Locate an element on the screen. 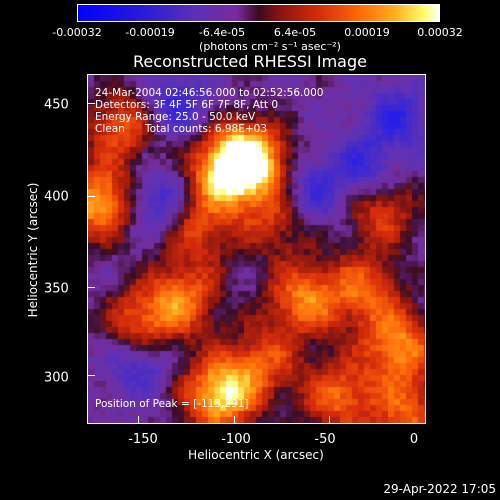 The width and height of the screenshot is (500, 500). colorbar-tick: -6.4e-05 is located at coordinates (222, 32).